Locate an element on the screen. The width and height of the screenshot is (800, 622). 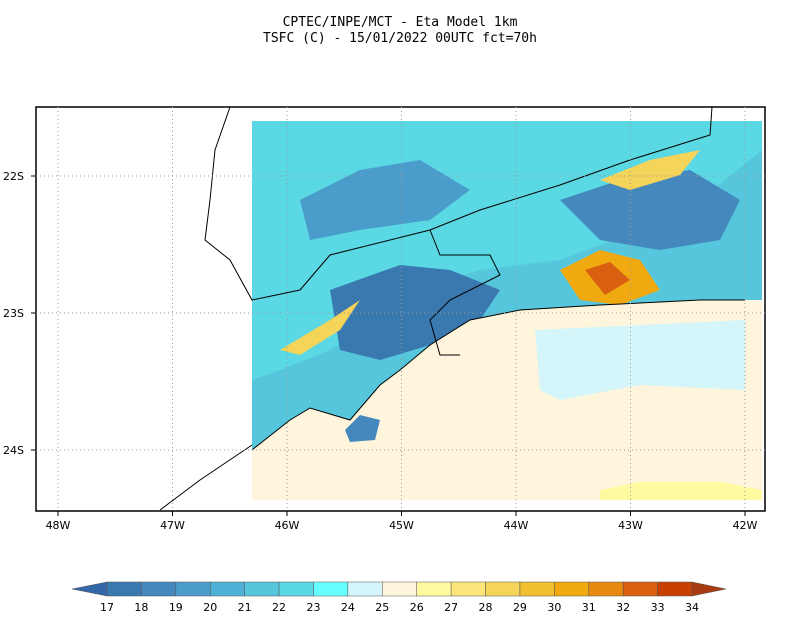
colorbar-arrow-low is located at coordinates (89, 589).